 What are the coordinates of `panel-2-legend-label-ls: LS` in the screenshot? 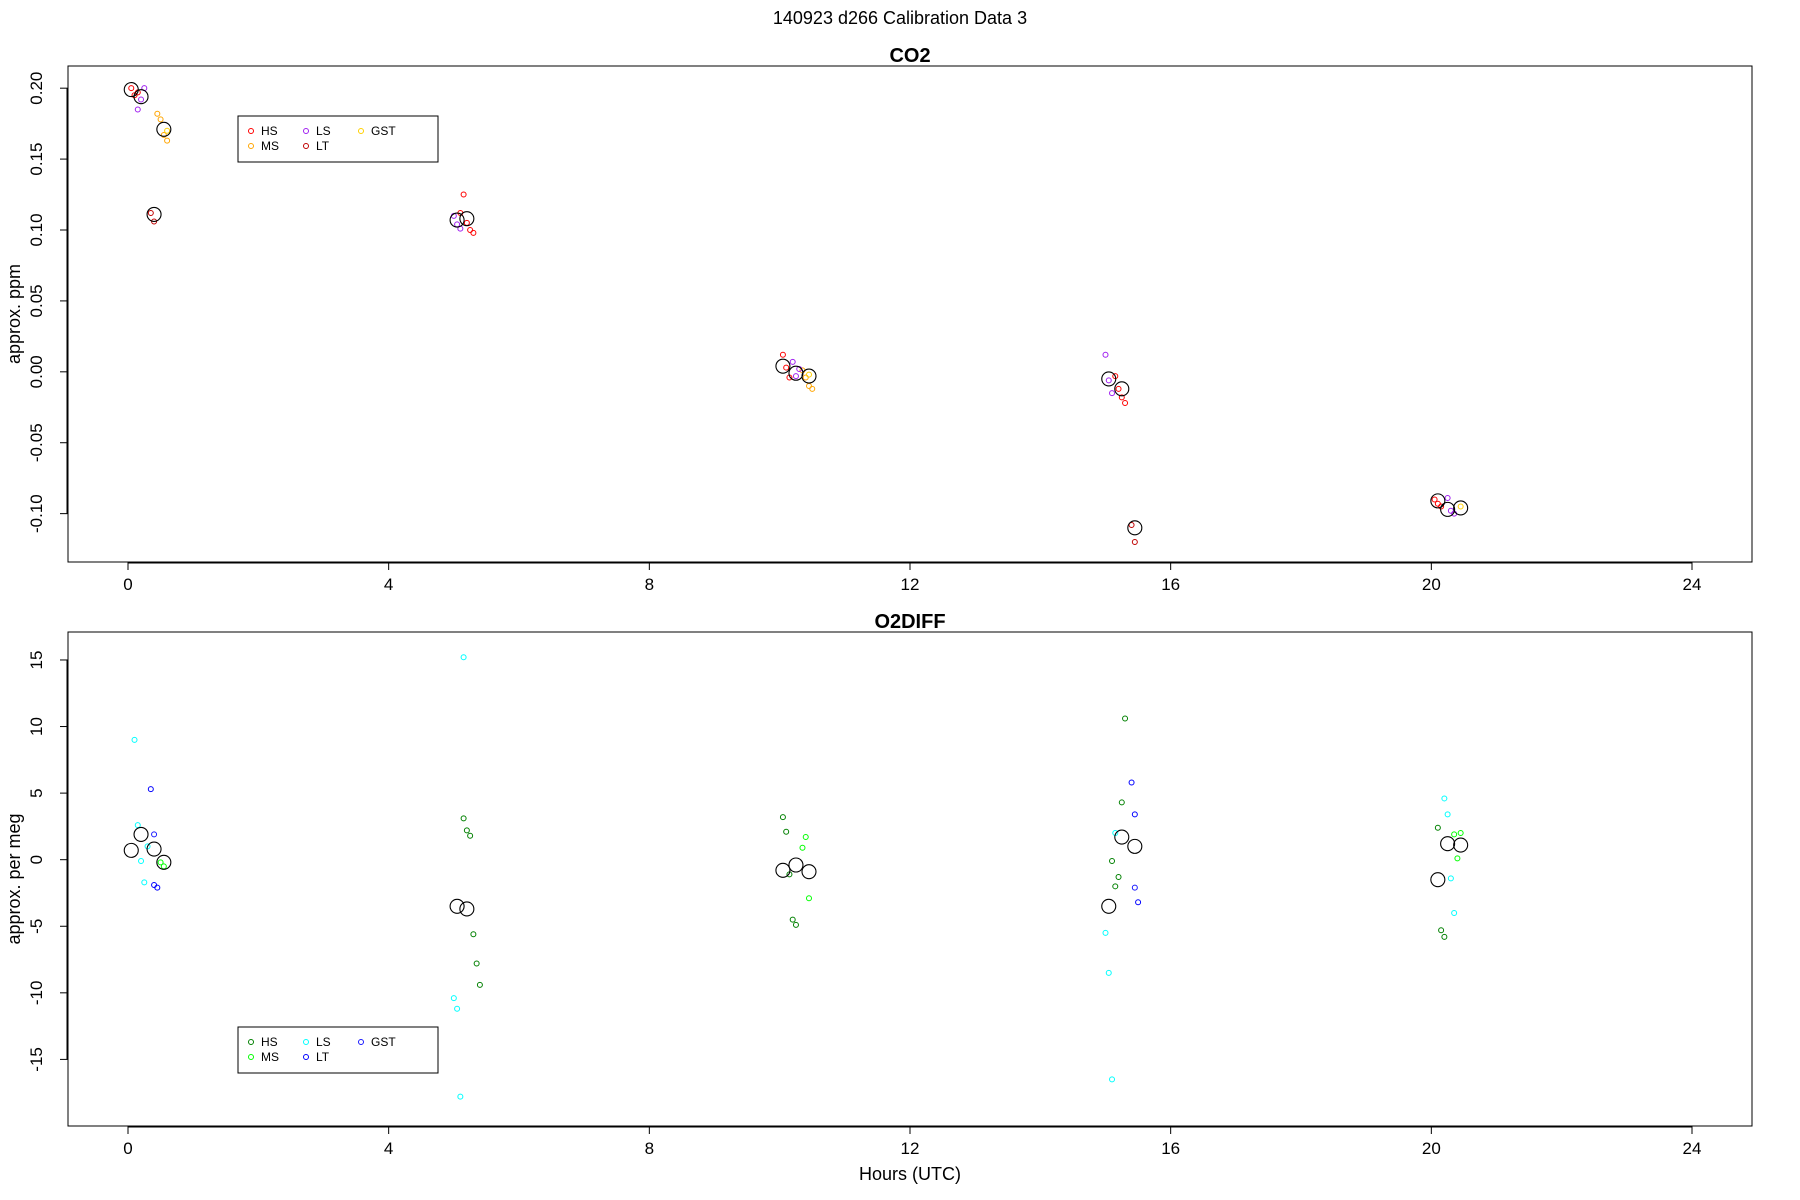 It's located at (323, 1042).